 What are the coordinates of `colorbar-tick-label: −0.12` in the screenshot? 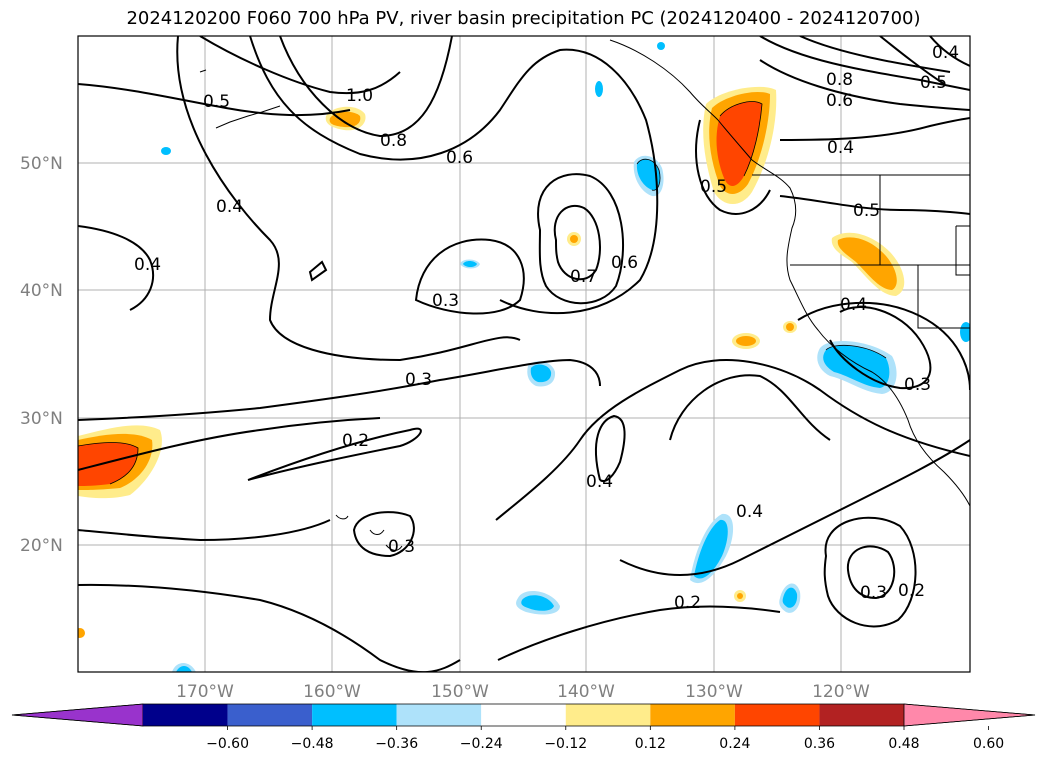 It's located at (565, 744).